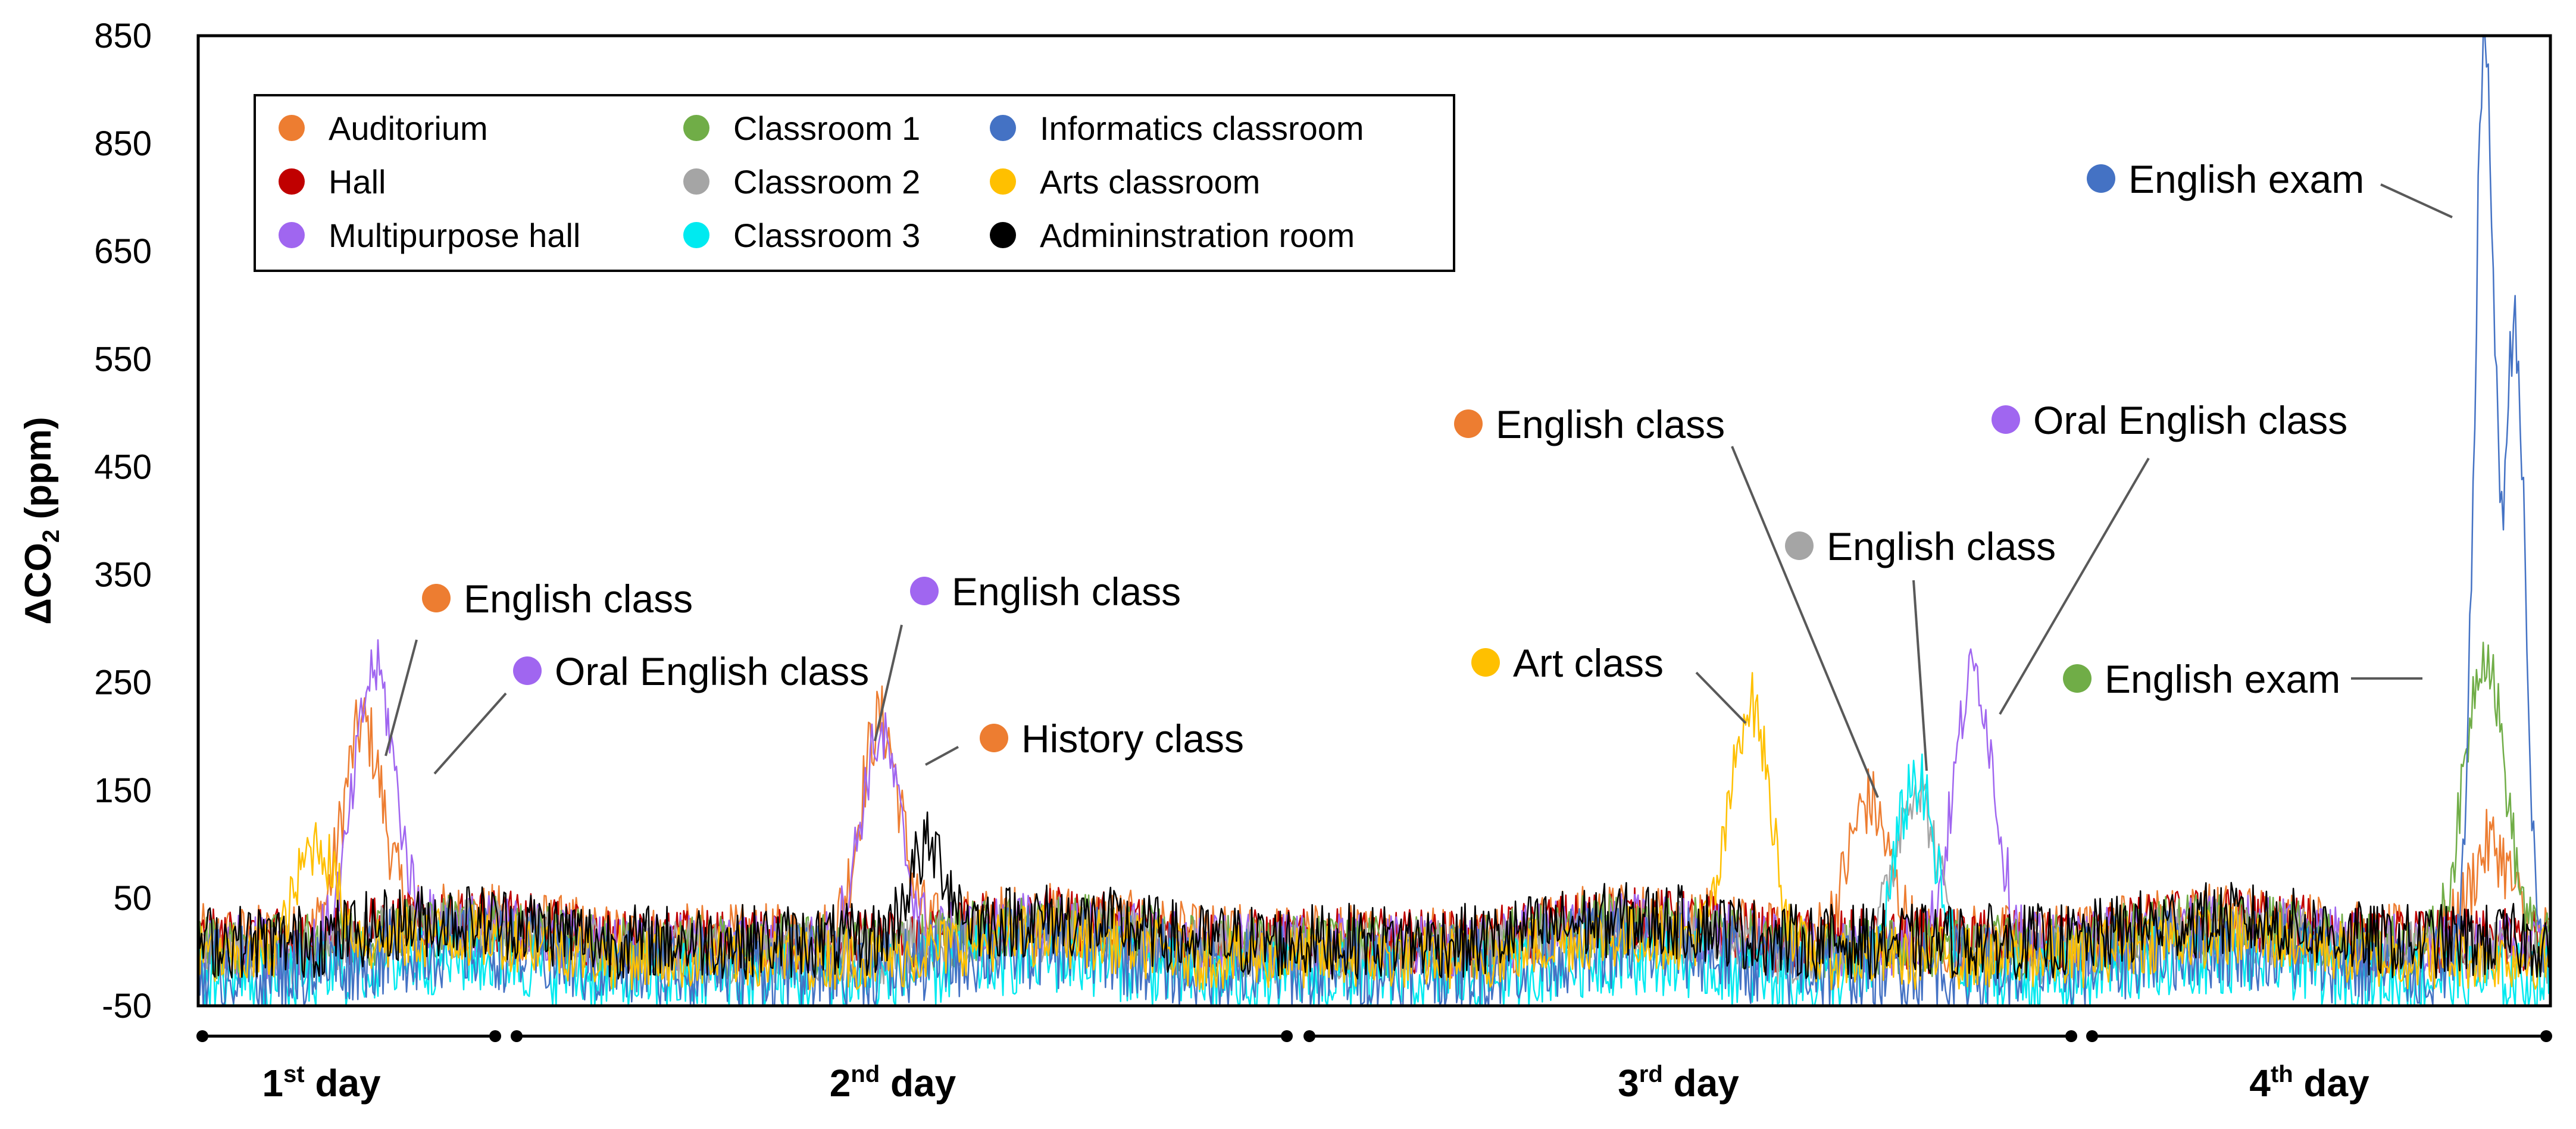  I want to click on y-tick-label: 350, so click(123, 575).